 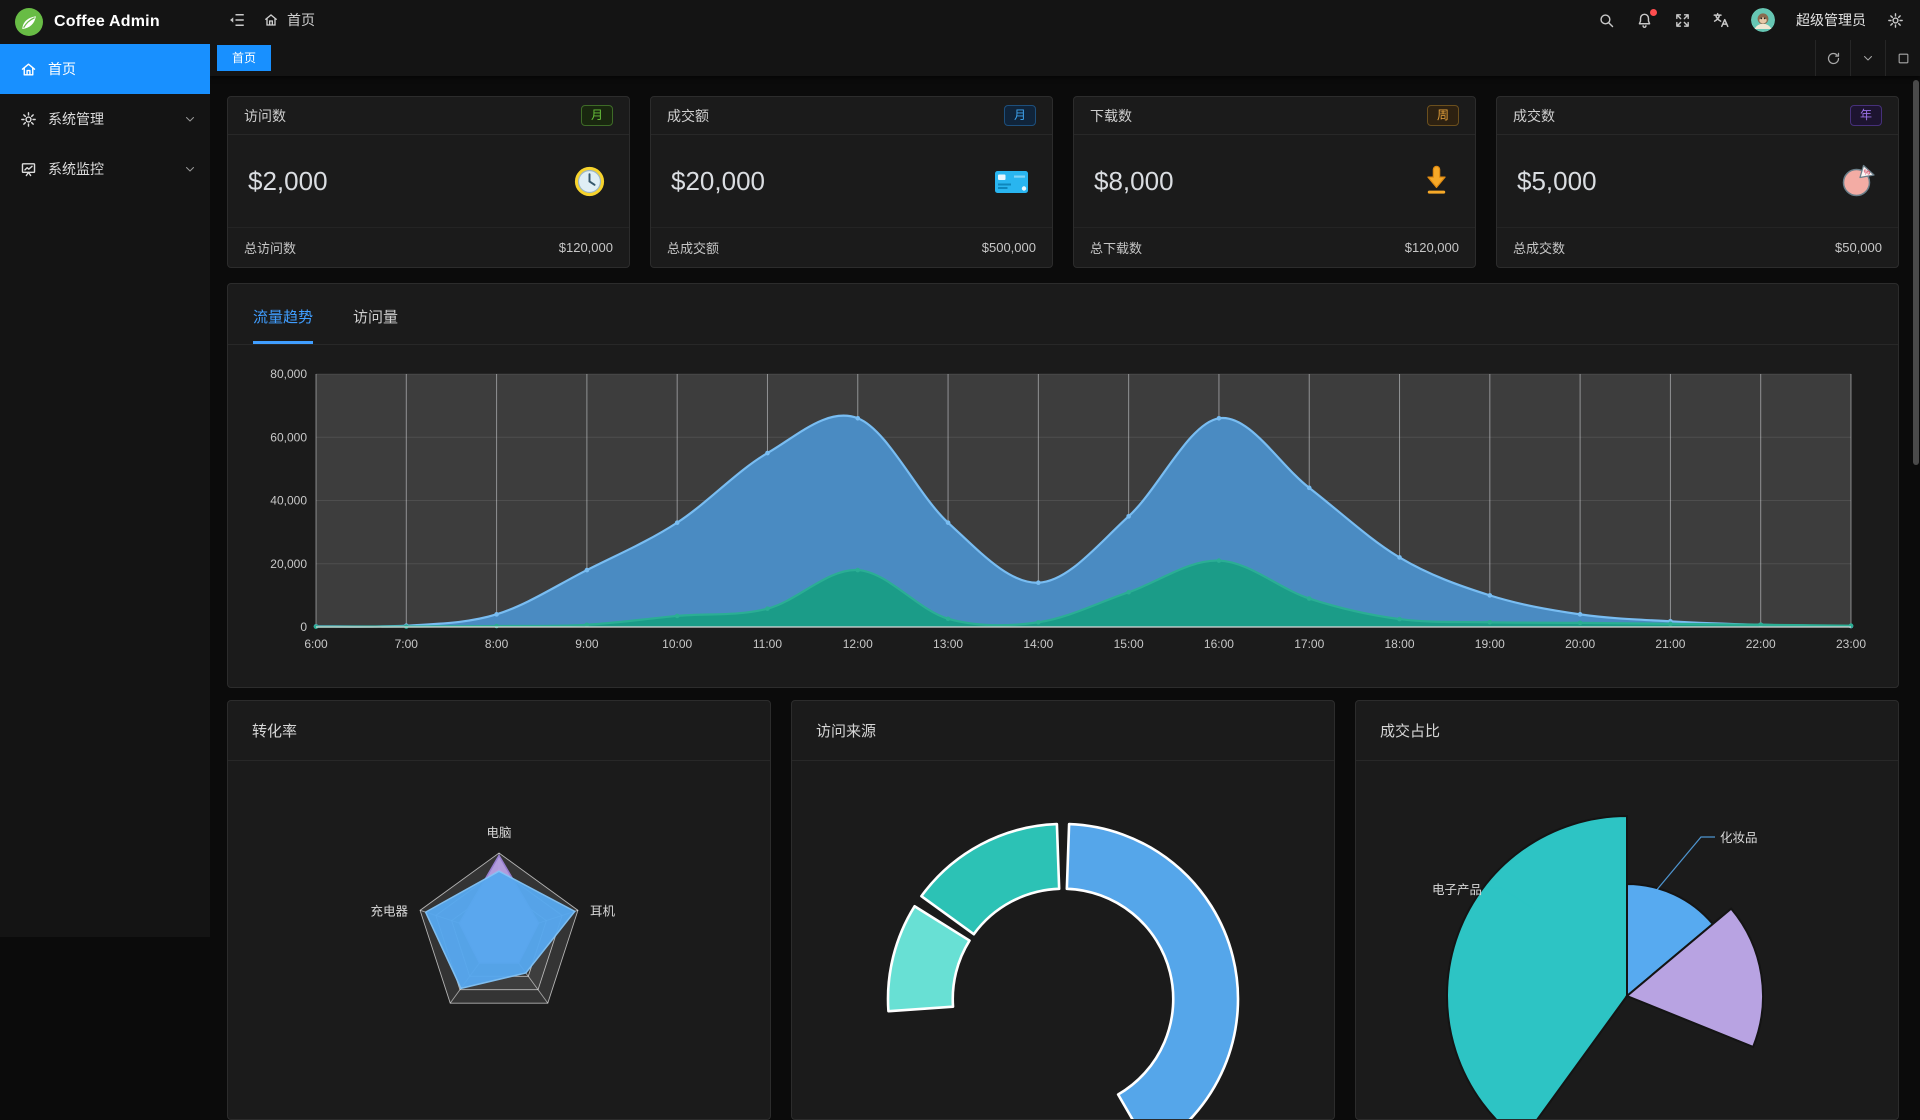 What do you see at coordinates (1761, 644) in the screenshot?
I see `svg-text: 22:00` at bounding box center [1761, 644].